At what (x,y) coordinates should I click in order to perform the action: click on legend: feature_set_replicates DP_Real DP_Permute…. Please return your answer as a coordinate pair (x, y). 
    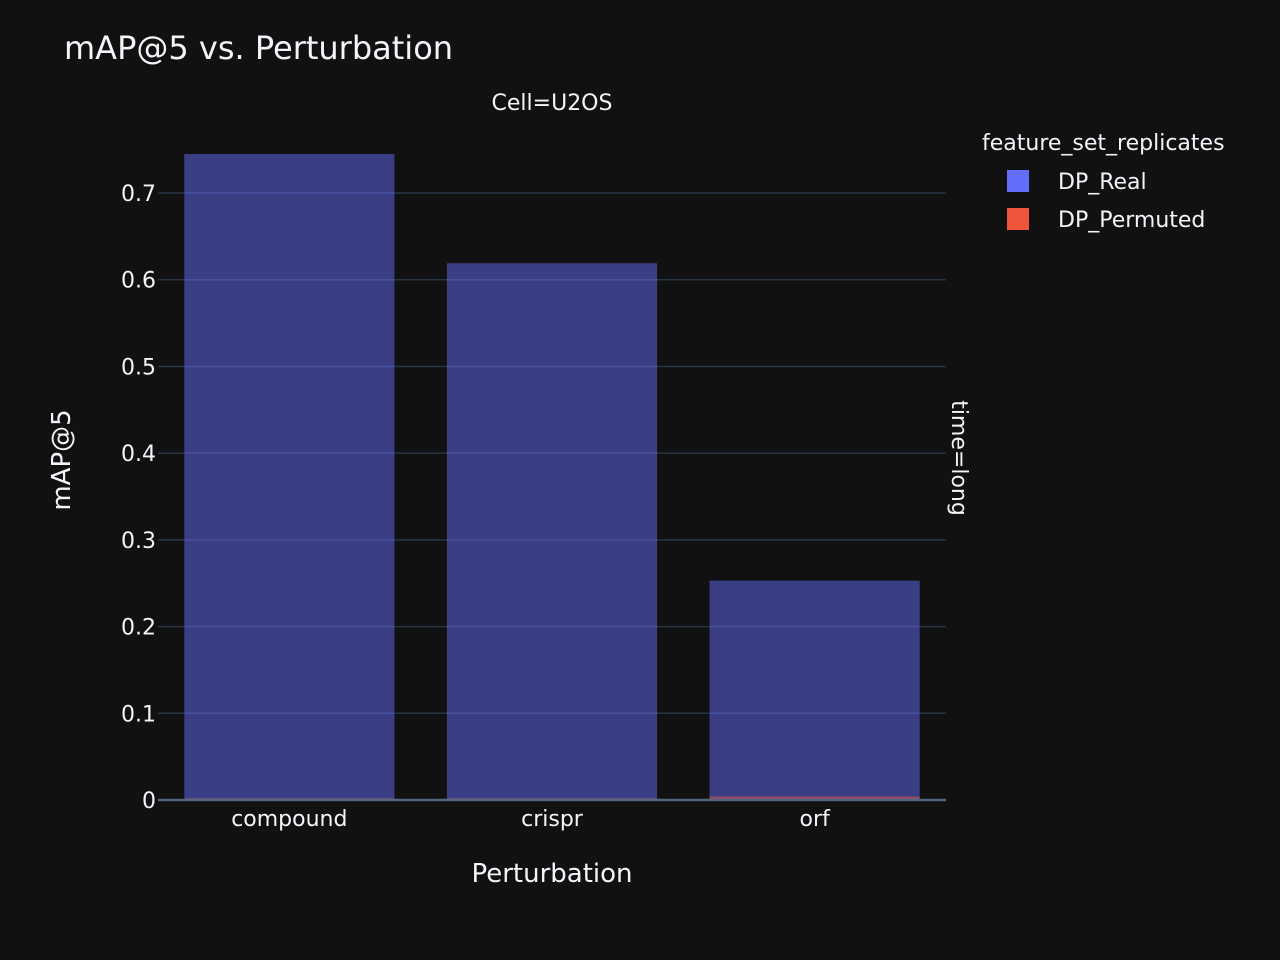
    Looking at the image, I should click on (1103, 182).